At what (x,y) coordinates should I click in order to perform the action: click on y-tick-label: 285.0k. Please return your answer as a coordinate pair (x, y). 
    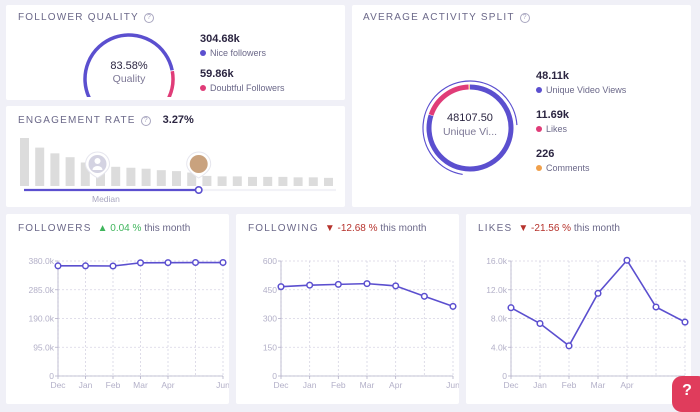
    Looking at the image, I should click on (41, 290).